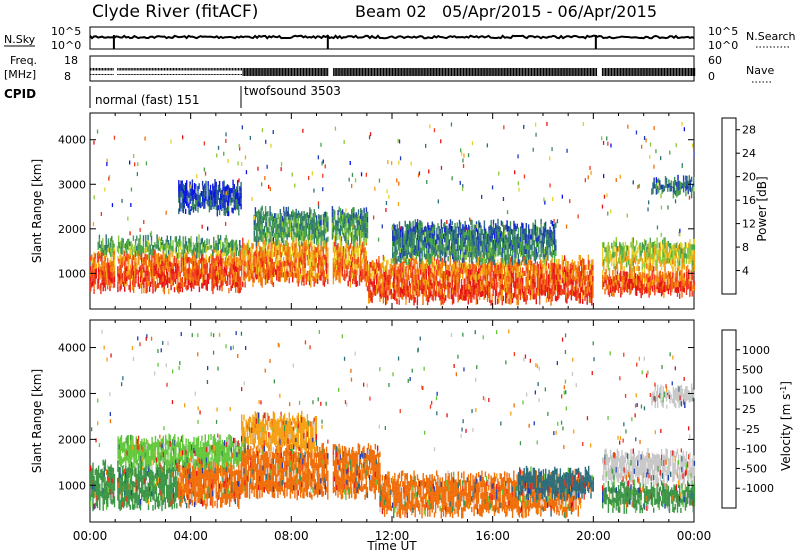 The width and height of the screenshot is (800, 554). I want to click on freq-label-1: Freq., so click(23, 60).